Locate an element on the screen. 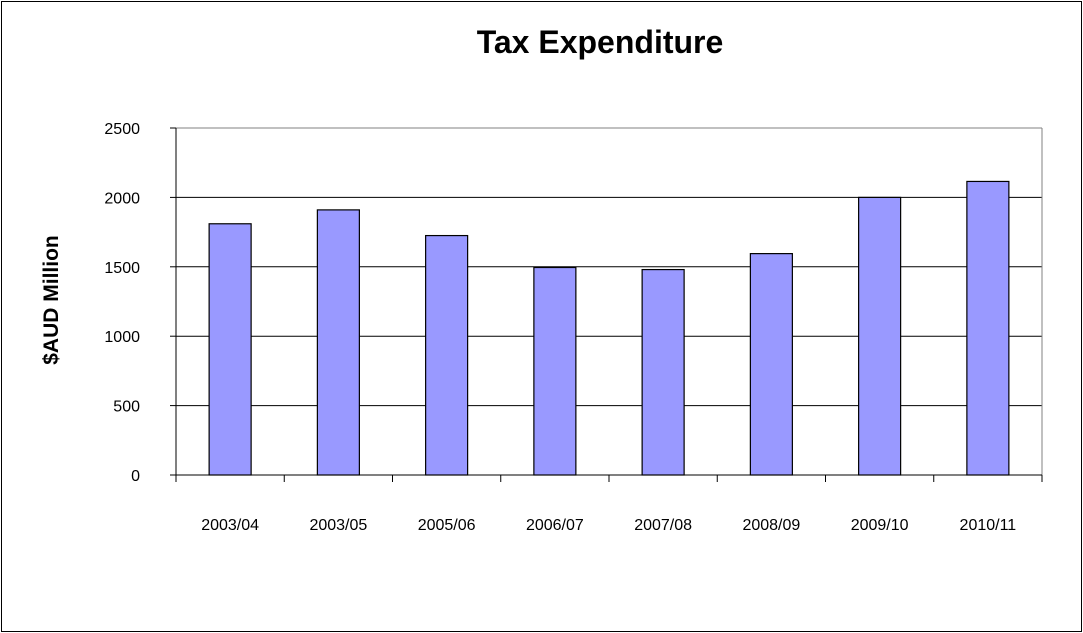 This screenshot has height=633, width=1083. chart-title: Tax Expenditure is located at coordinates (600, 42).